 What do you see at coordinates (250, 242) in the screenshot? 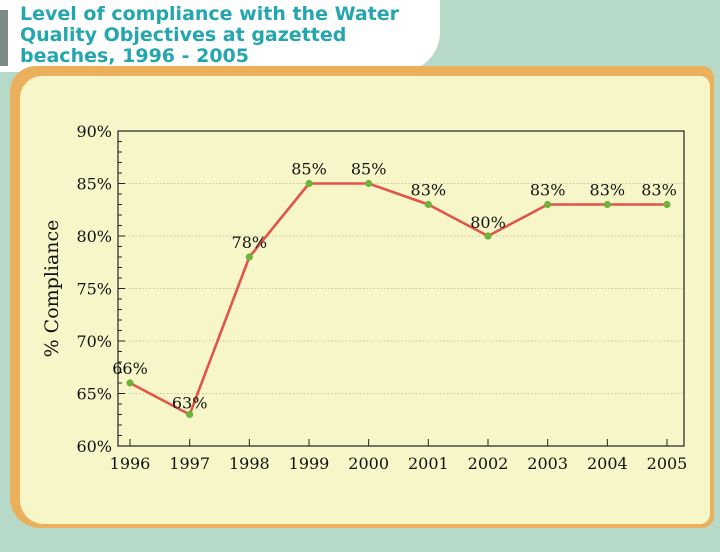
I see `data-label: 78%` at bounding box center [250, 242].